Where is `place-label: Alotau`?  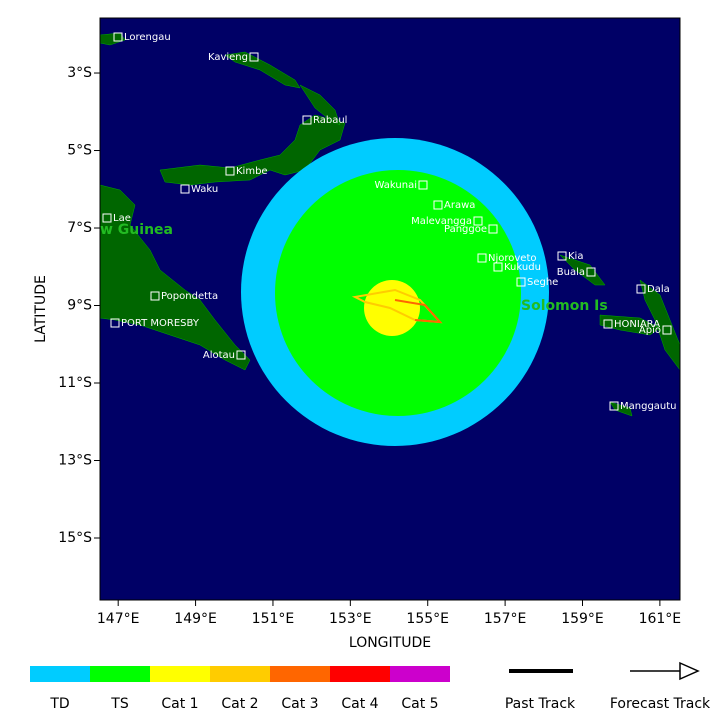
place-label: Alotau is located at coordinates (219, 355).